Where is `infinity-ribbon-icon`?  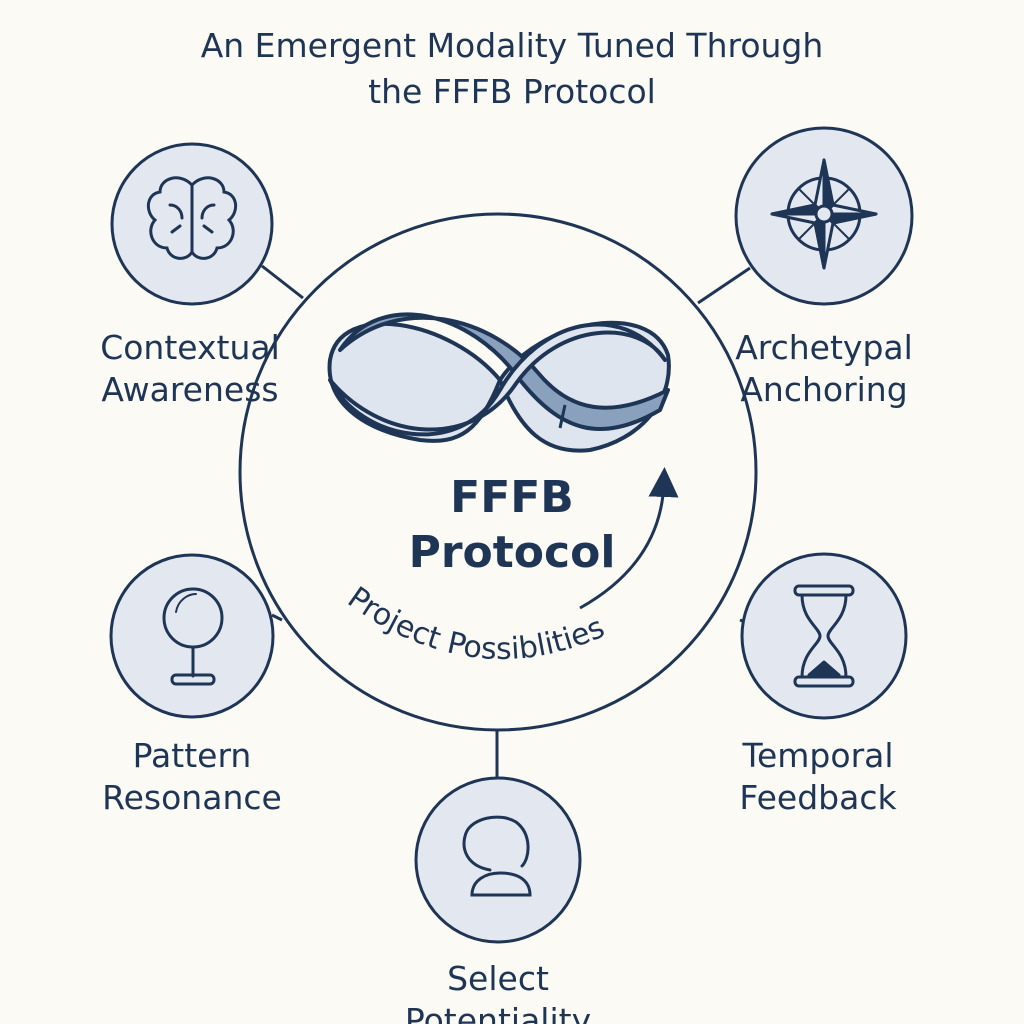
infinity-ribbon-icon is located at coordinates (499, 382).